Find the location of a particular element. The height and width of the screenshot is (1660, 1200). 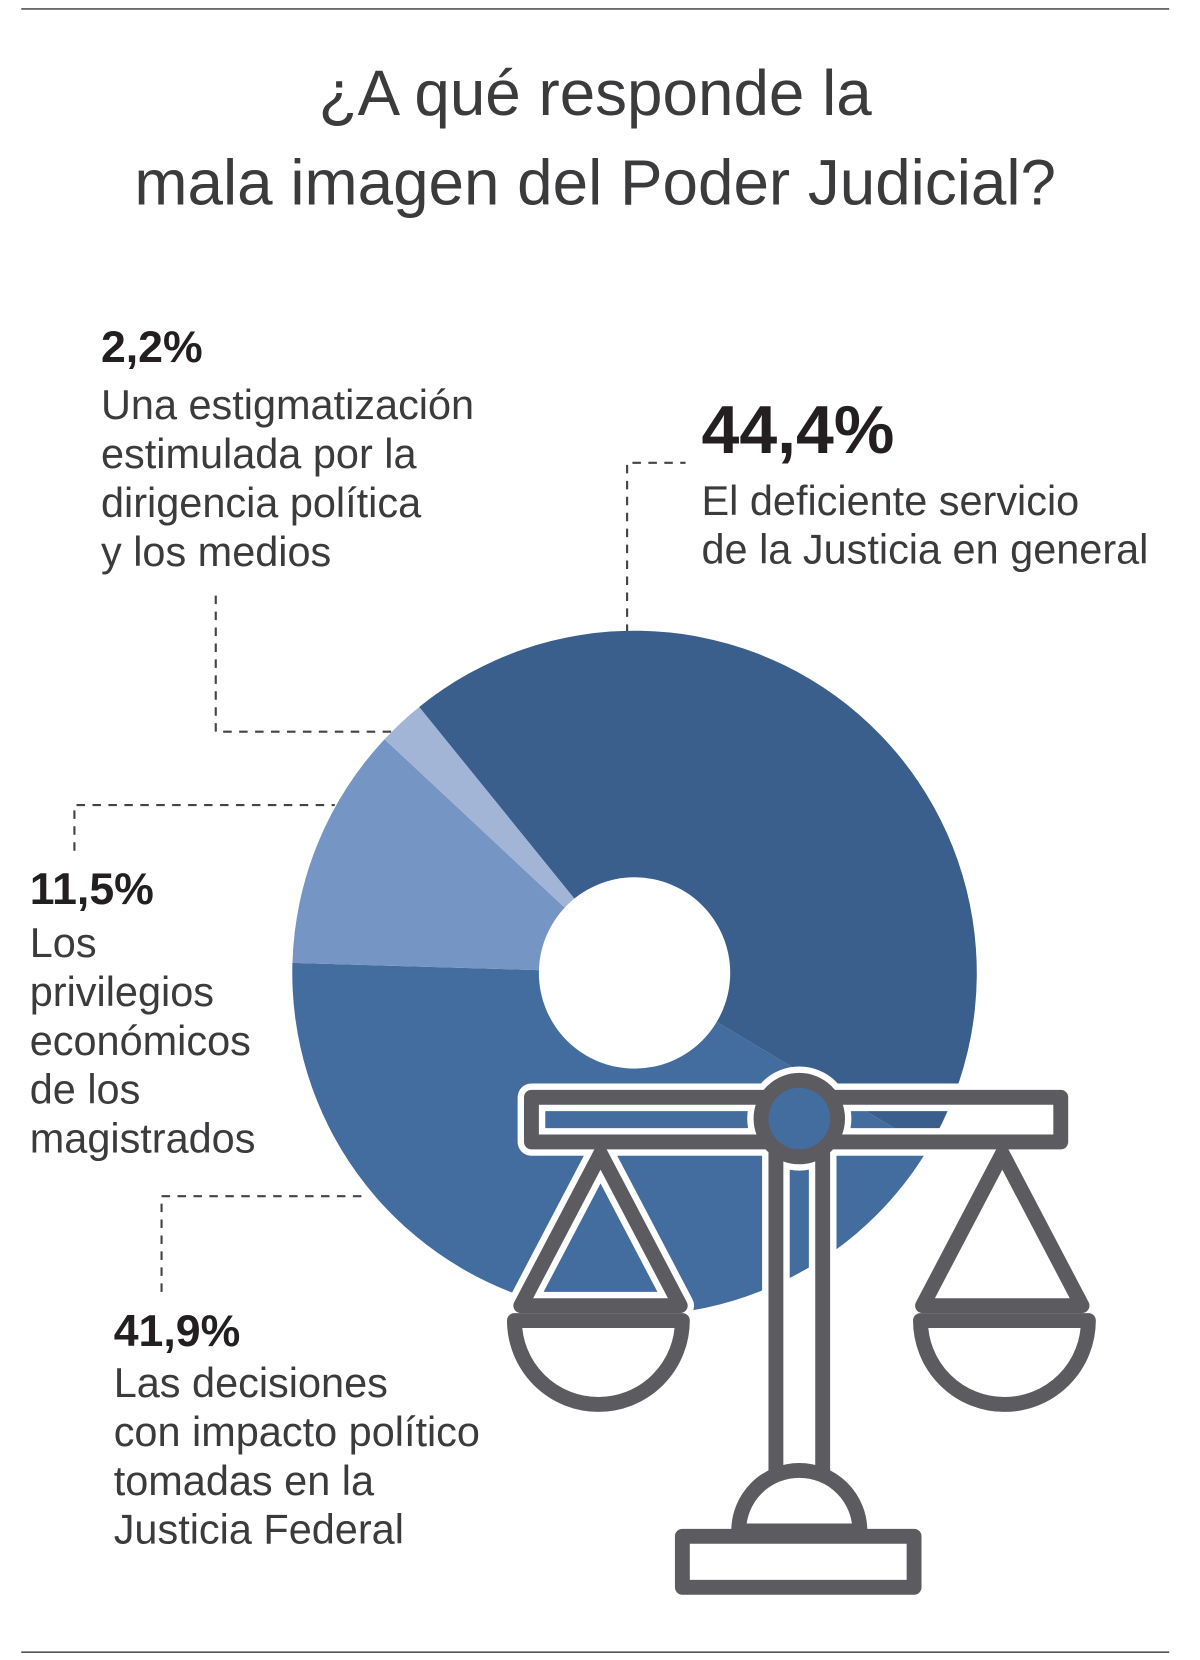

label-line: dirigencia política is located at coordinates (261, 502).